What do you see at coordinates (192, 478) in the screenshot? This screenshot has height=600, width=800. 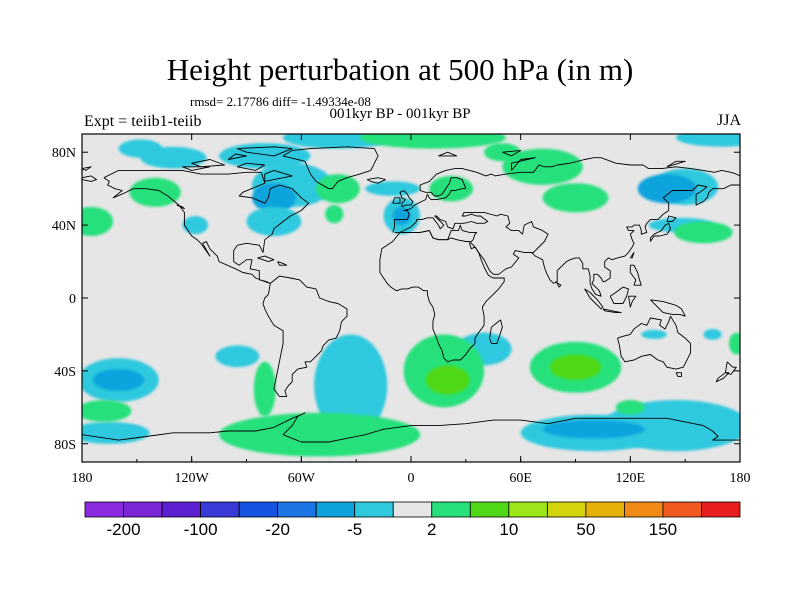 I see `lon-tick-label: 120W` at bounding box center [192, 478].